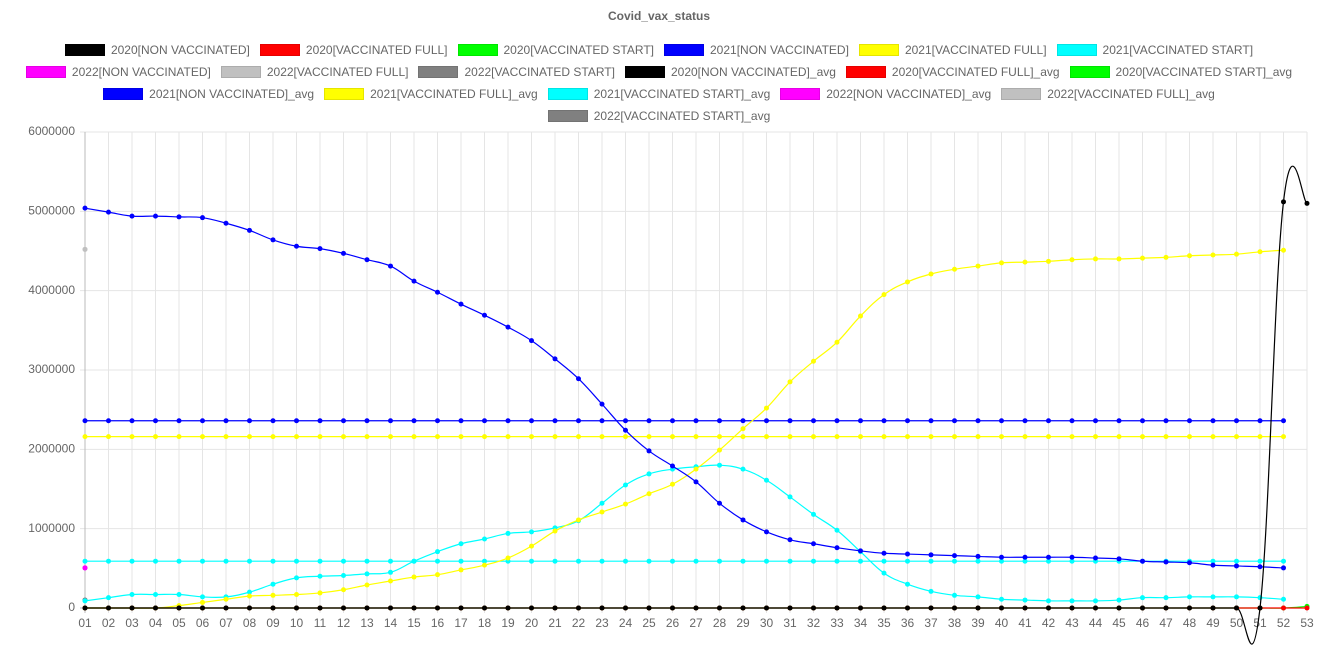 The width and height of the screenshot is (1318, 659). I want to click on legend-item: 2022[VACCINATED FULL]_avg, so click(1108, 94).